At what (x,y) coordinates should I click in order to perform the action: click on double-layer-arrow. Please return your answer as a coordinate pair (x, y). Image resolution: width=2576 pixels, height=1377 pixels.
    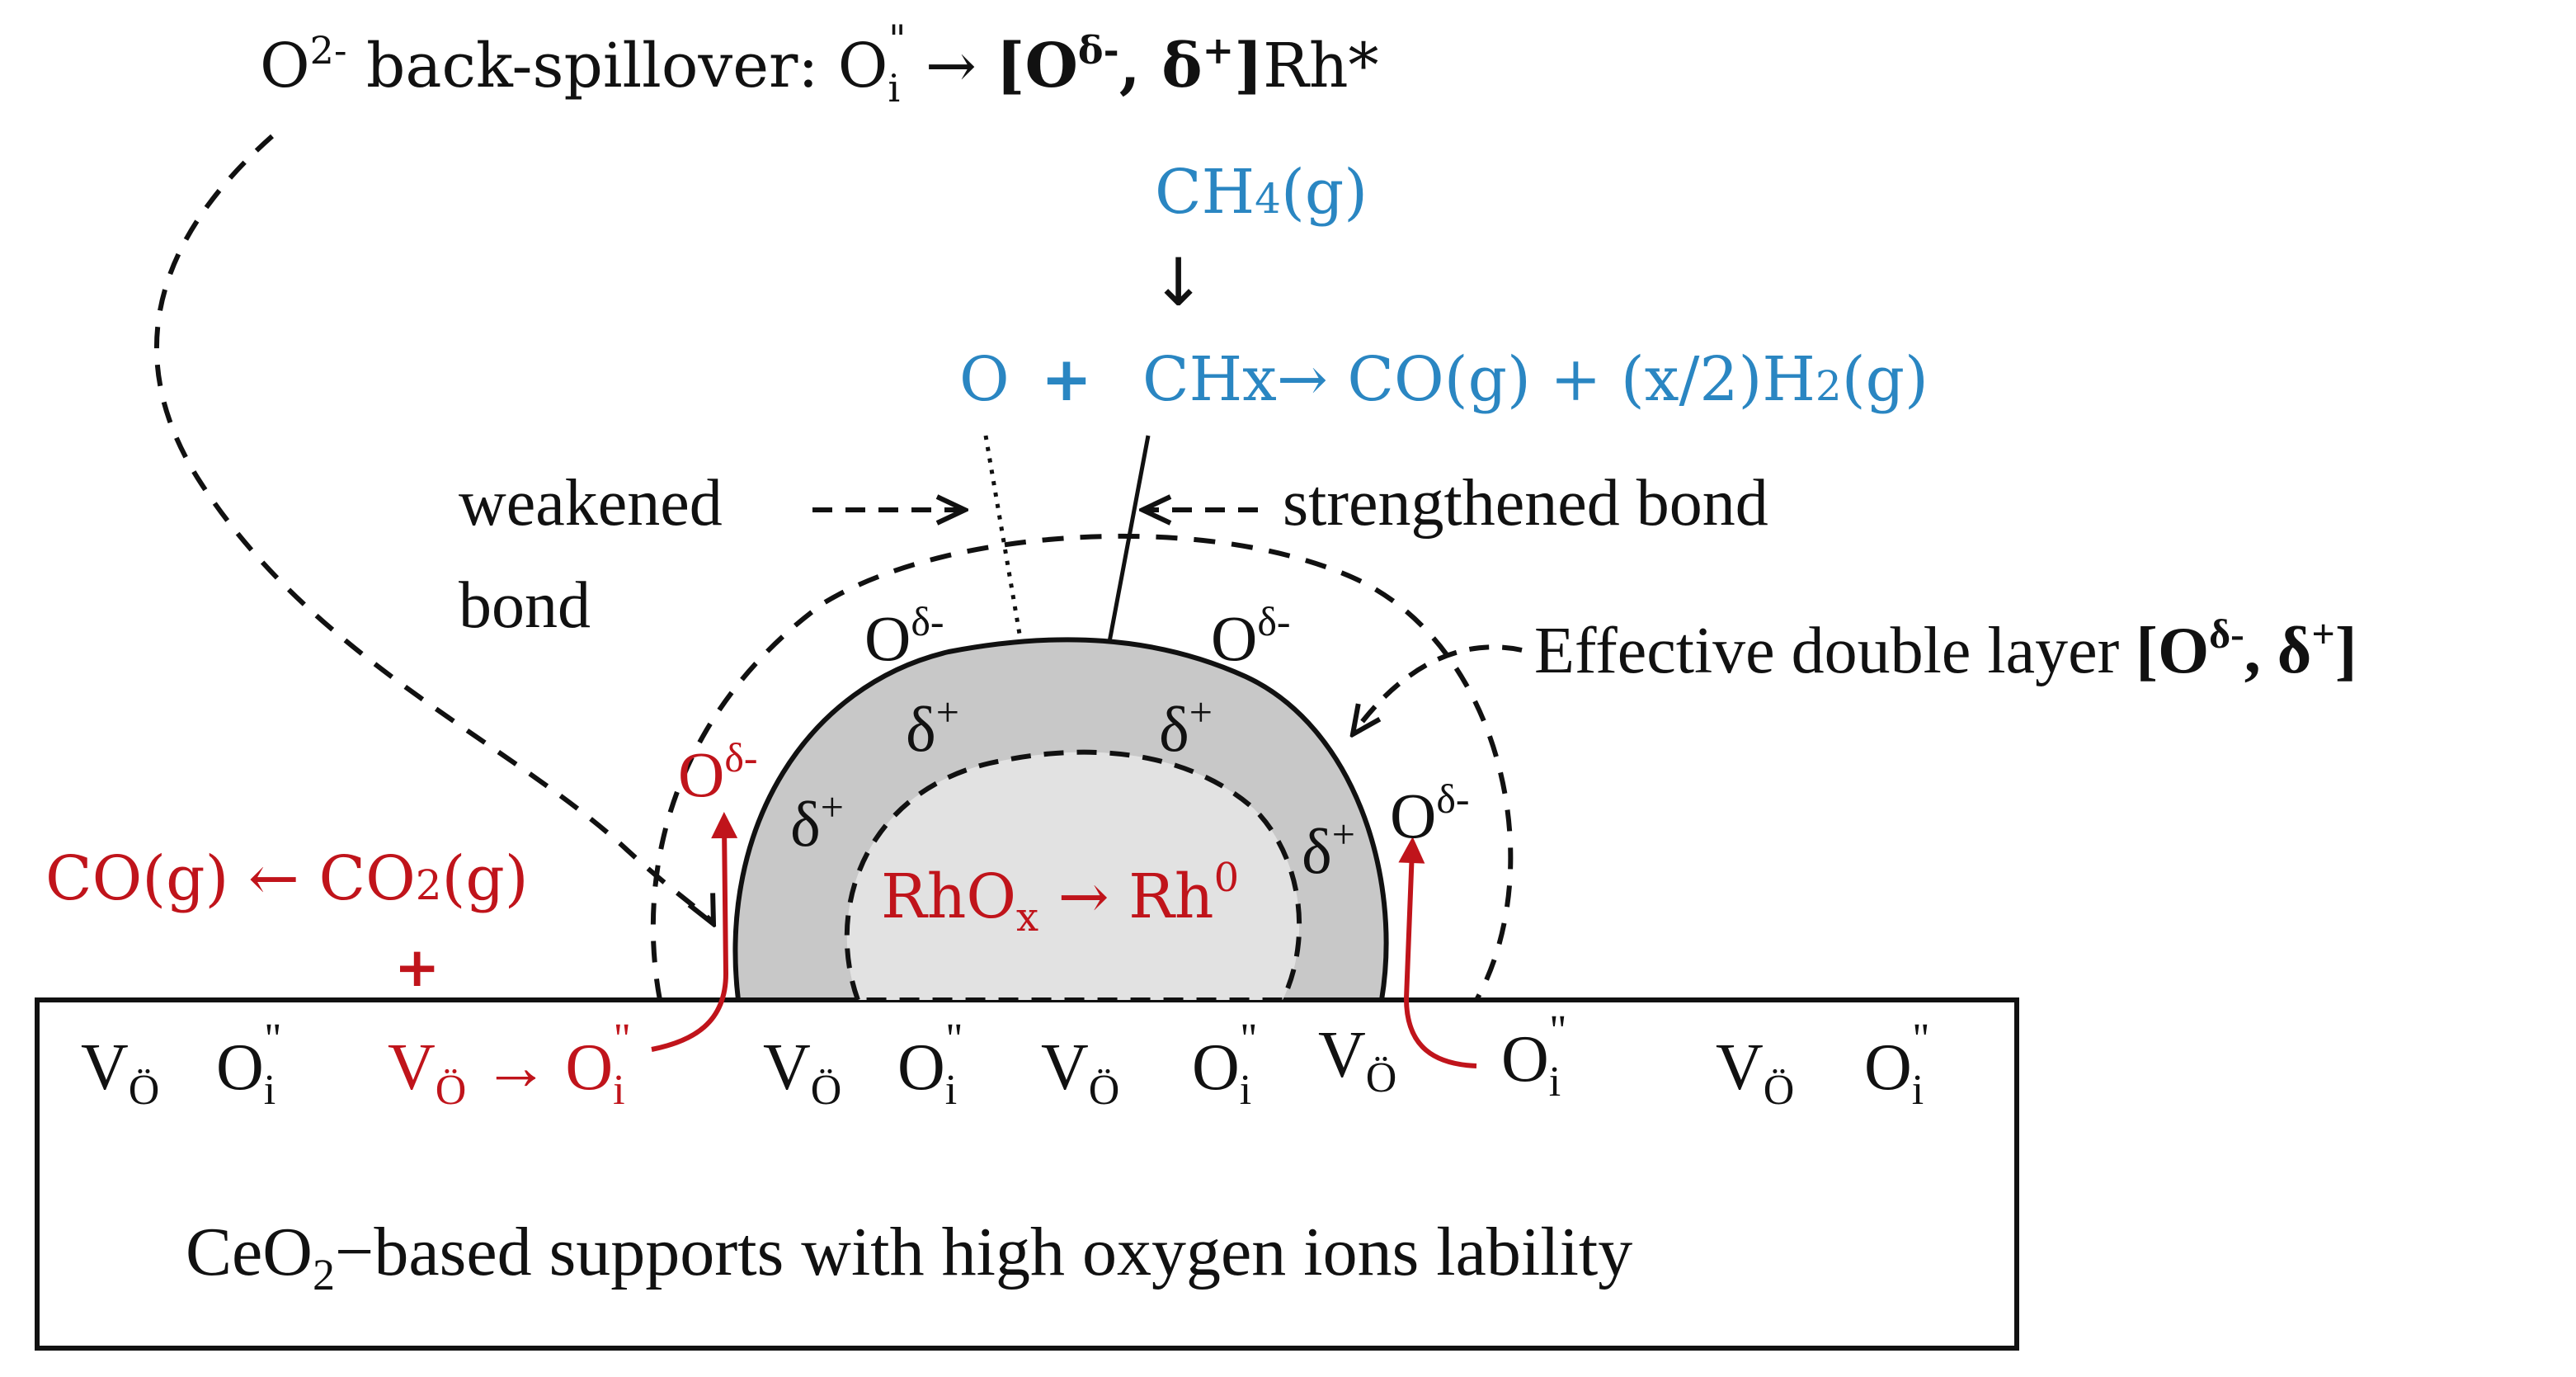
    Looking at the image, I should click on (1438, 689).